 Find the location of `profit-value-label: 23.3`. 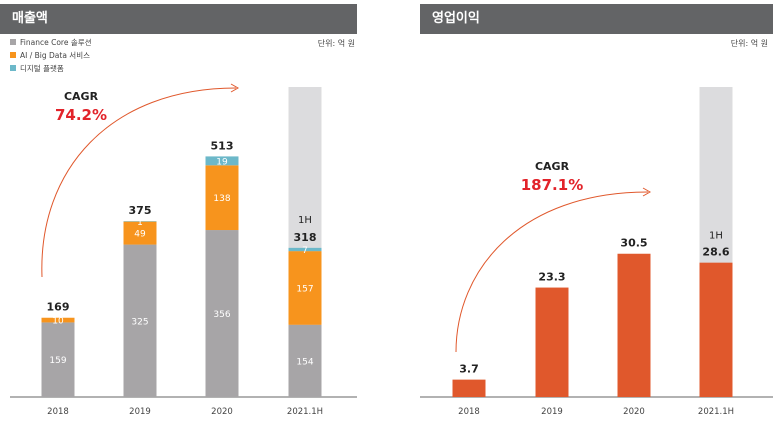

profit-value-label: 23.3 is located at coordinates (551, 277).